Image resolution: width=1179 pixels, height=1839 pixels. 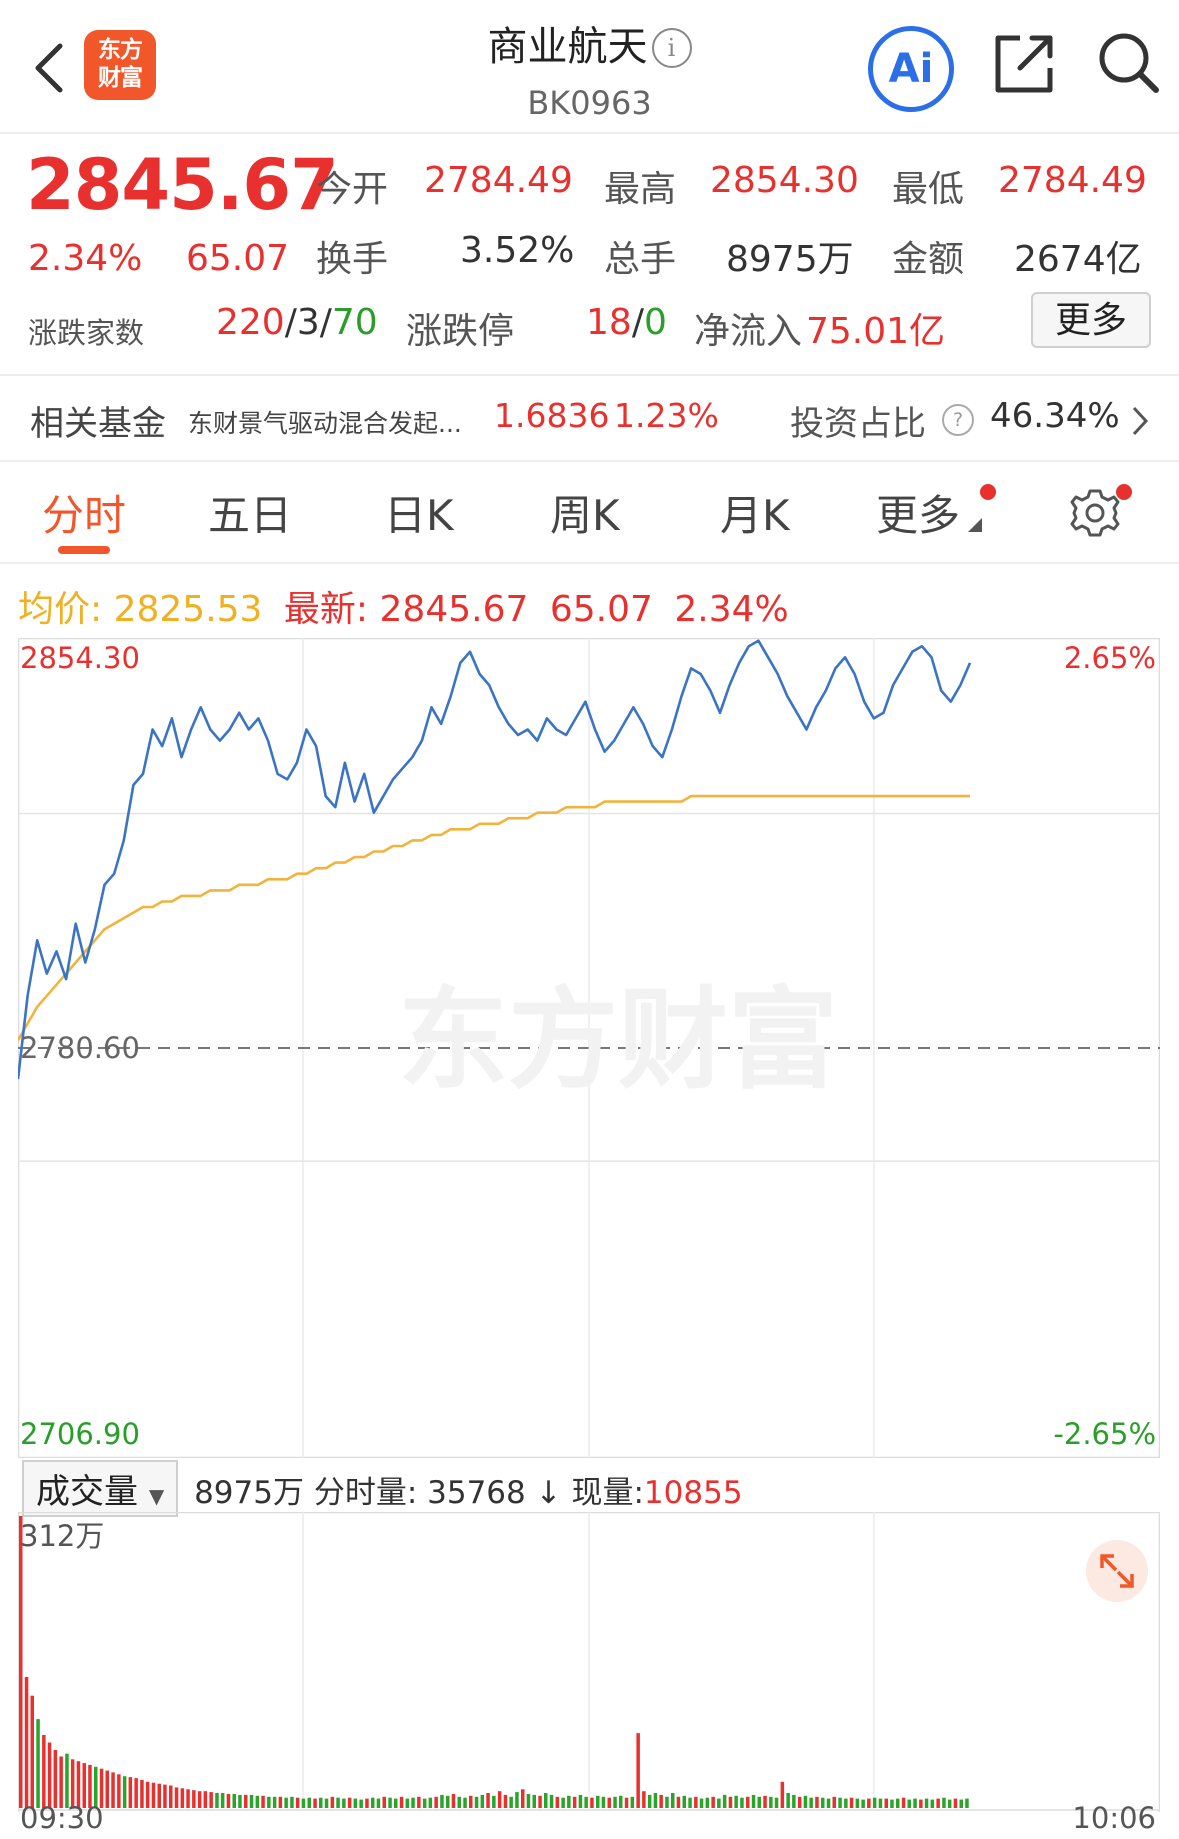 What do you see at coordinates (1025, 63) in the screenshot?
I see `share-icon` at bounding box center [1025, 63].